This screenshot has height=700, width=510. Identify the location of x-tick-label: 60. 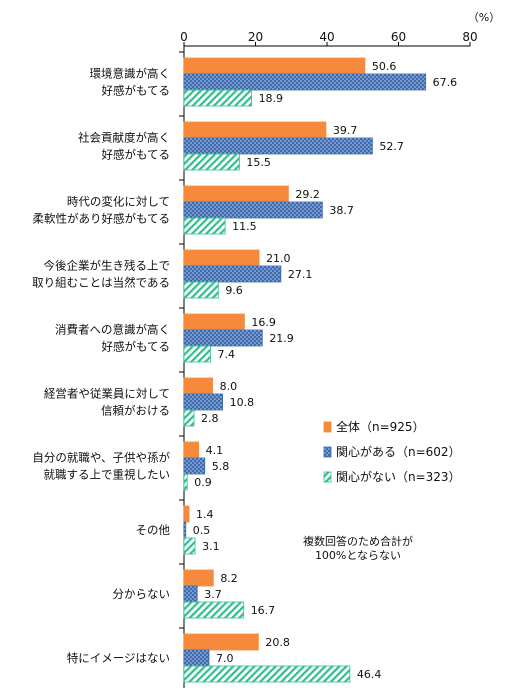
(398, 37).